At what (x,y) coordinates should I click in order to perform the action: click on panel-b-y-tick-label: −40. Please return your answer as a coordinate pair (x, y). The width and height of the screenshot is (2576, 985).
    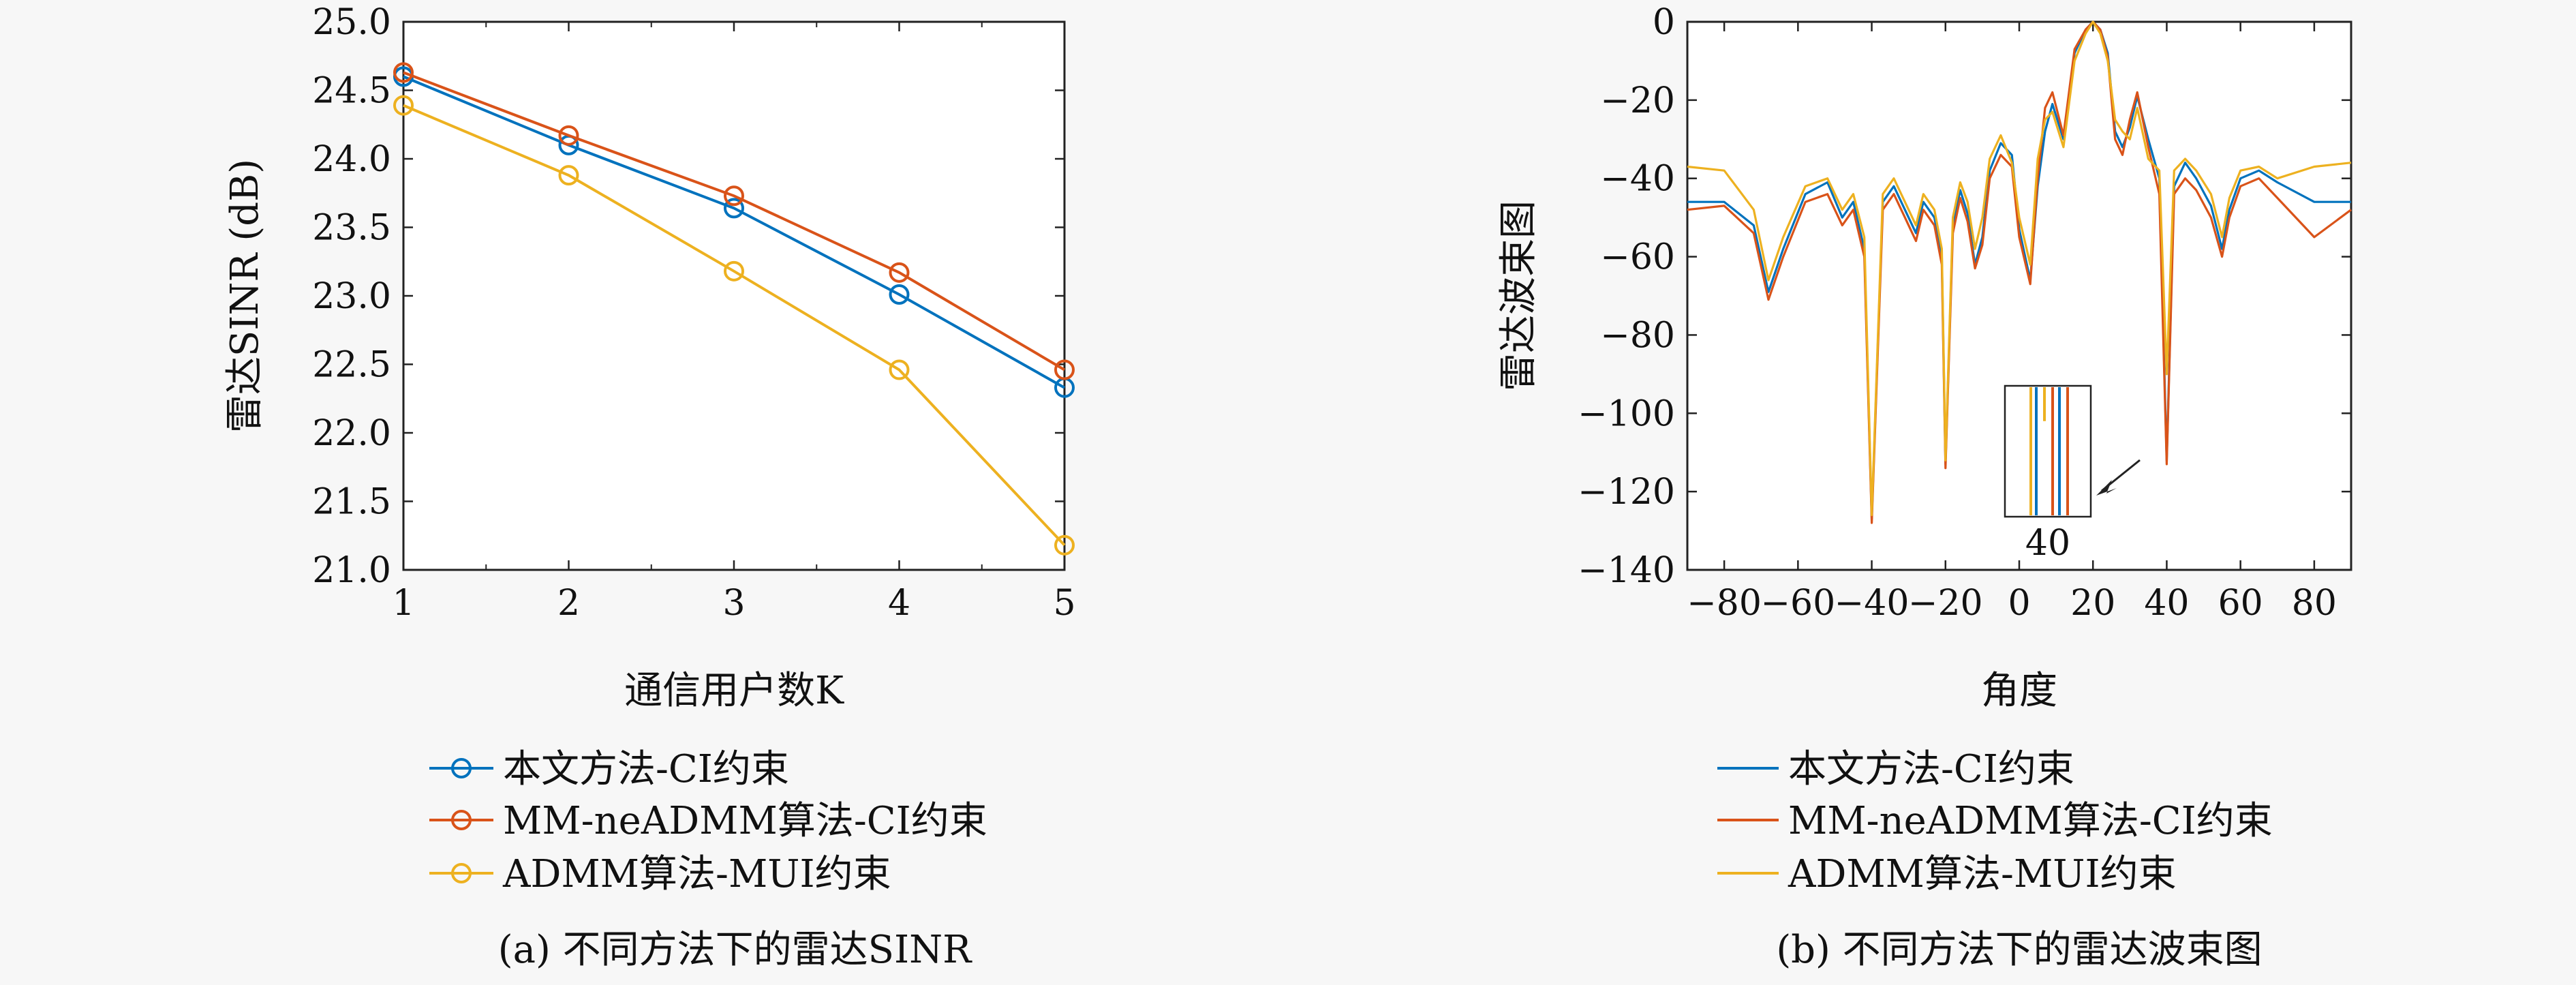
    Looking at the image, I should click on (1638, 179).